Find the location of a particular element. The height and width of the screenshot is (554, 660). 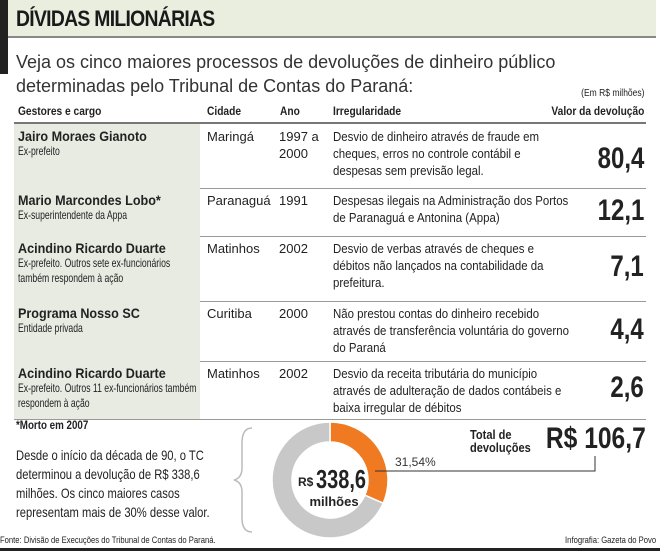

center-value: 338,6 is located at coordinates (341, 479).